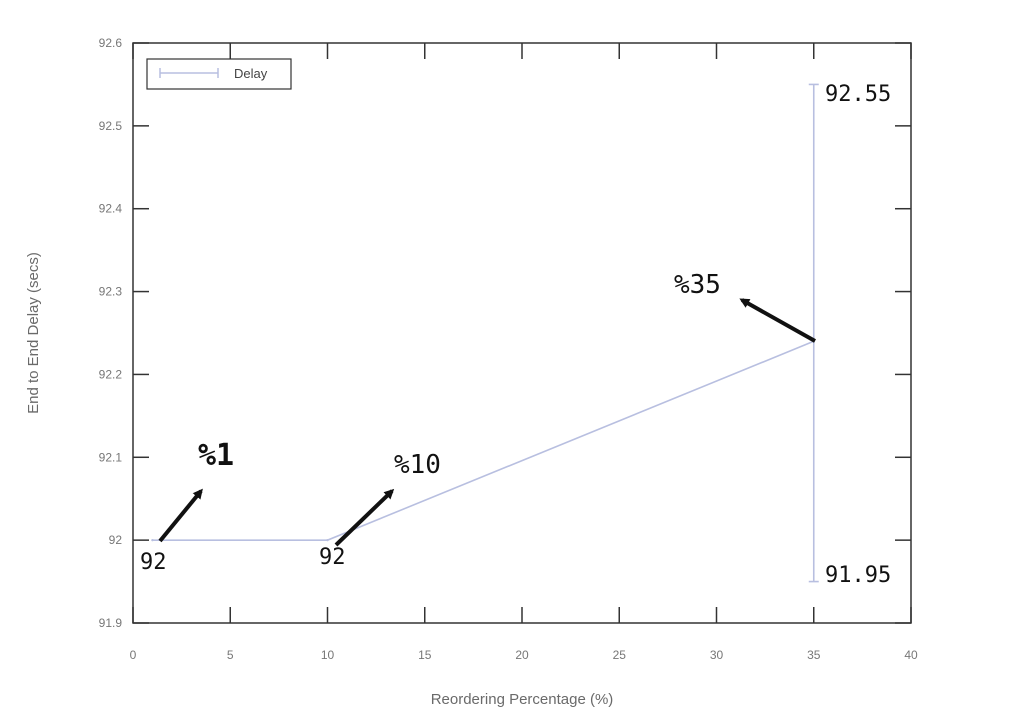 This screenshot has height=720, width=1014. I want to click on x-tick-label: 15, so click(425, 655).